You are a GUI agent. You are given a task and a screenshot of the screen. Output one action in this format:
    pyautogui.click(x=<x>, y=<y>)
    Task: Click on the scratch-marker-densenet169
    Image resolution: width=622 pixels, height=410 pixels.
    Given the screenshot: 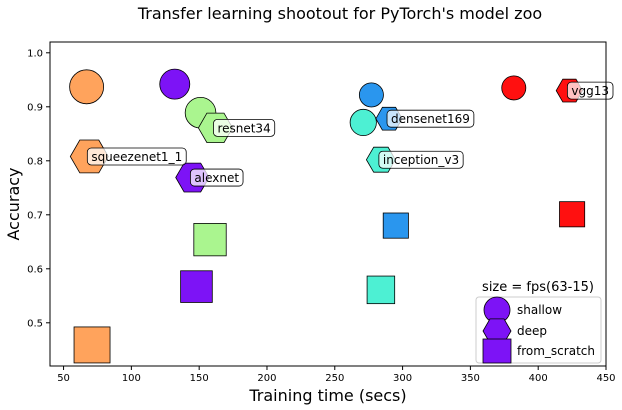 What is the action you would take?
    pyautogui.click(x=395, y=225)
    